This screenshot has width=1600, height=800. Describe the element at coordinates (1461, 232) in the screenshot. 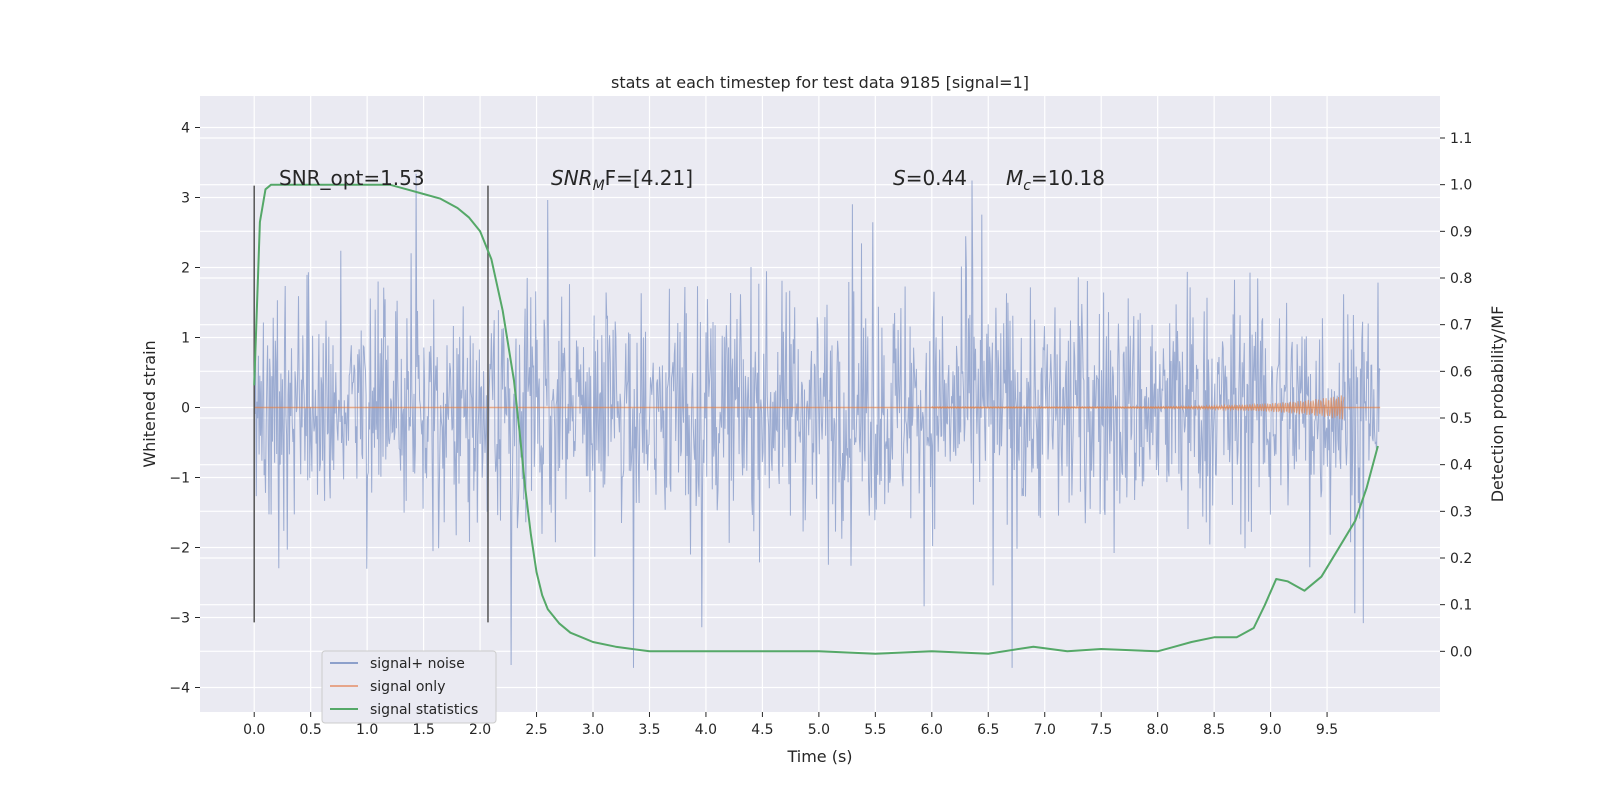

I see `y-right-tick-label: 0.9` at that location.